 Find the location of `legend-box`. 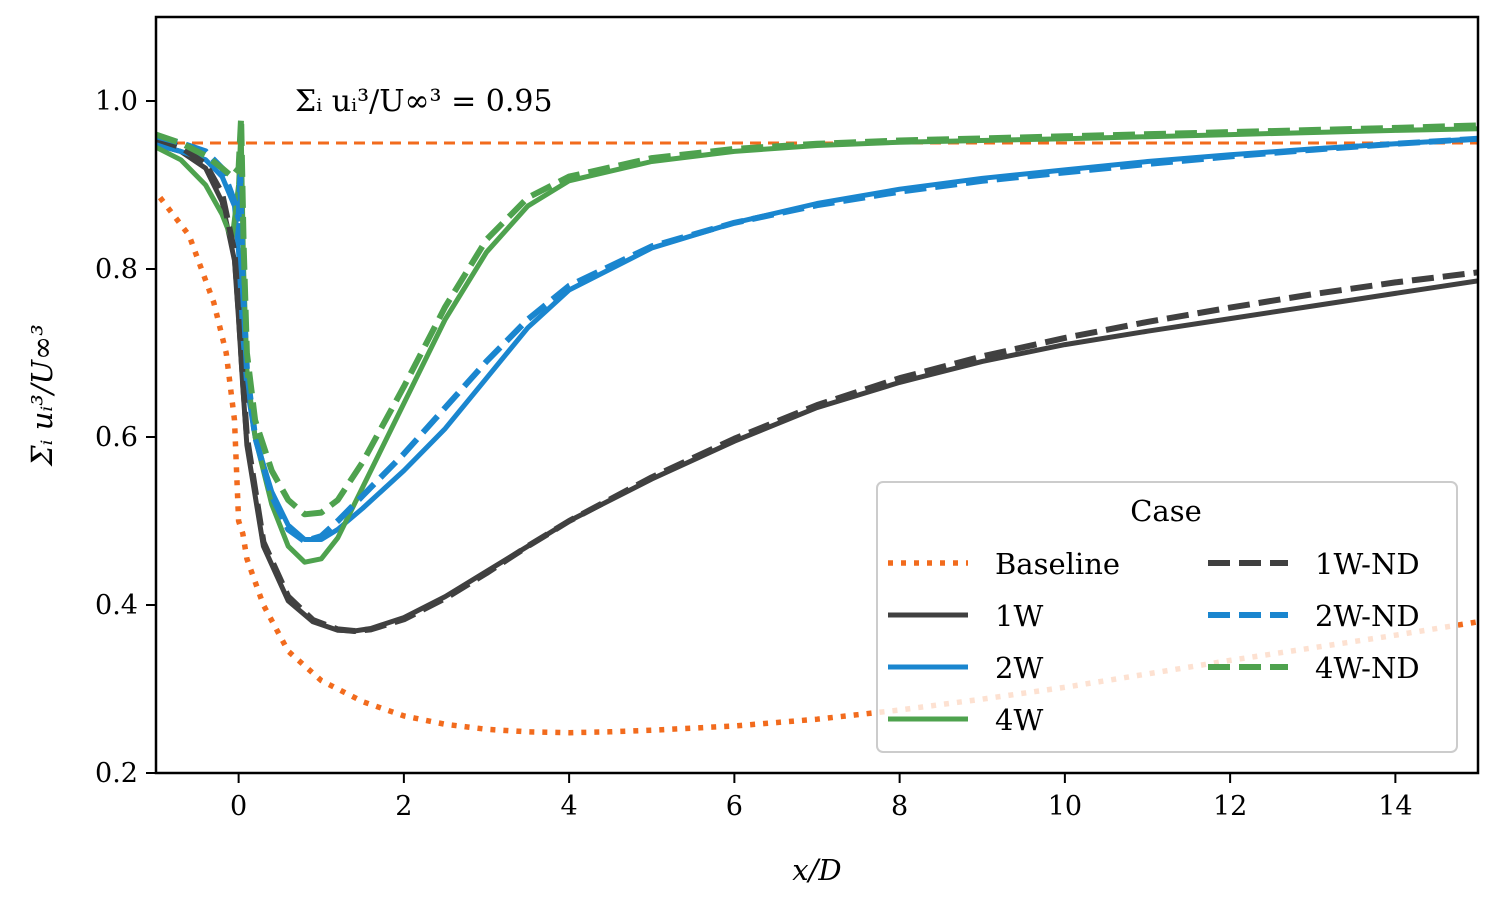

legend-box is located at coordinates (1167, 617).